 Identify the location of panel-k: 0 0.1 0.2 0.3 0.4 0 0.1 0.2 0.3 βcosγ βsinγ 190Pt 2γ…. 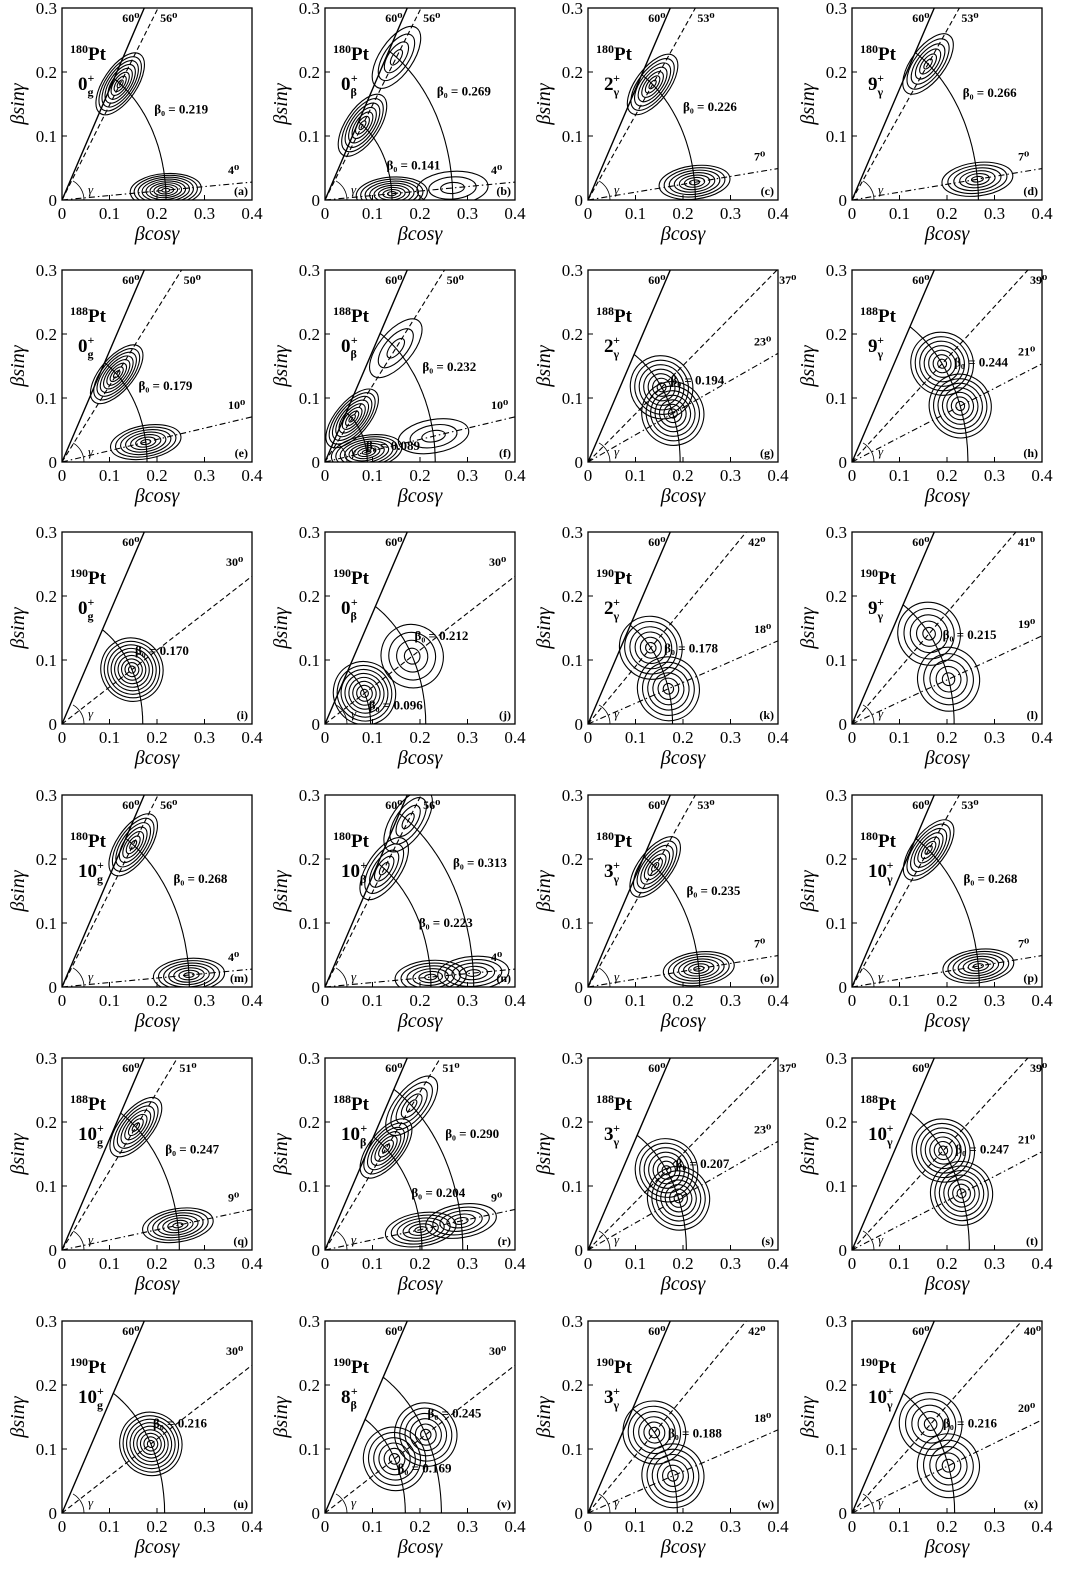
(661, 646).